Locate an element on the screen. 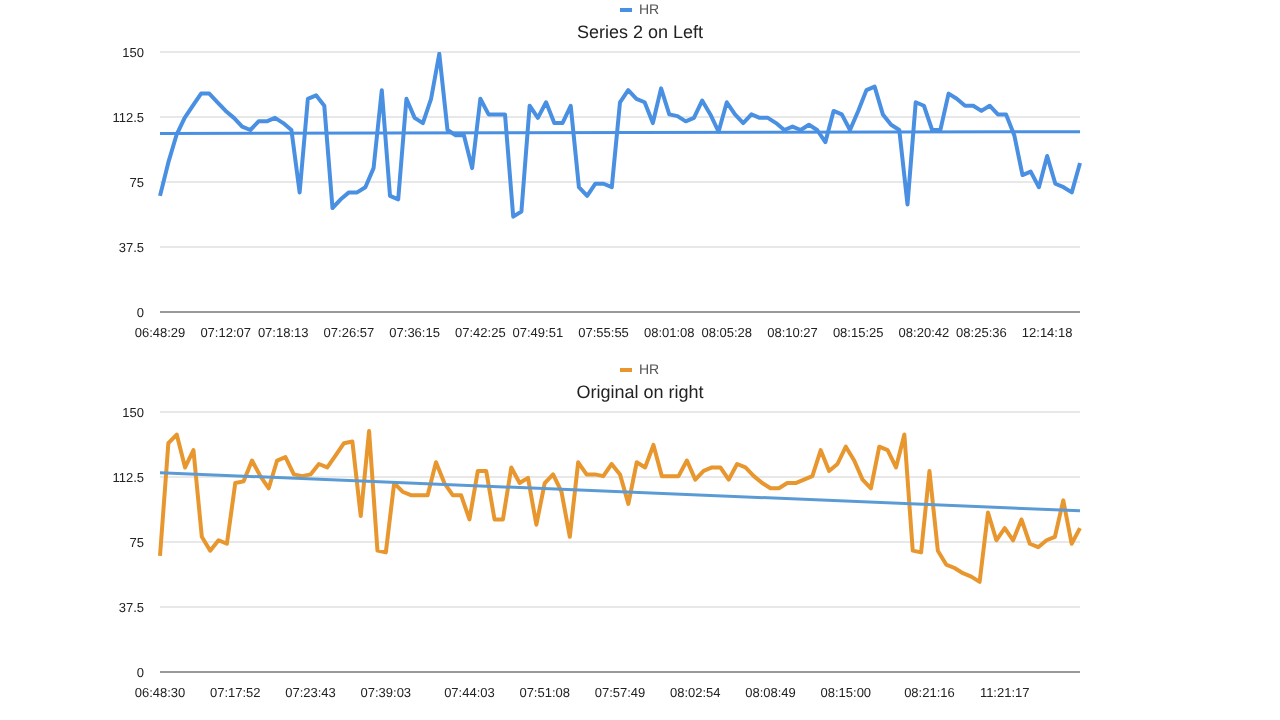 Image resolution: width=1280 pixels, height=720 pixels. chart-title: Original on right is located at coordinates (640, 392).